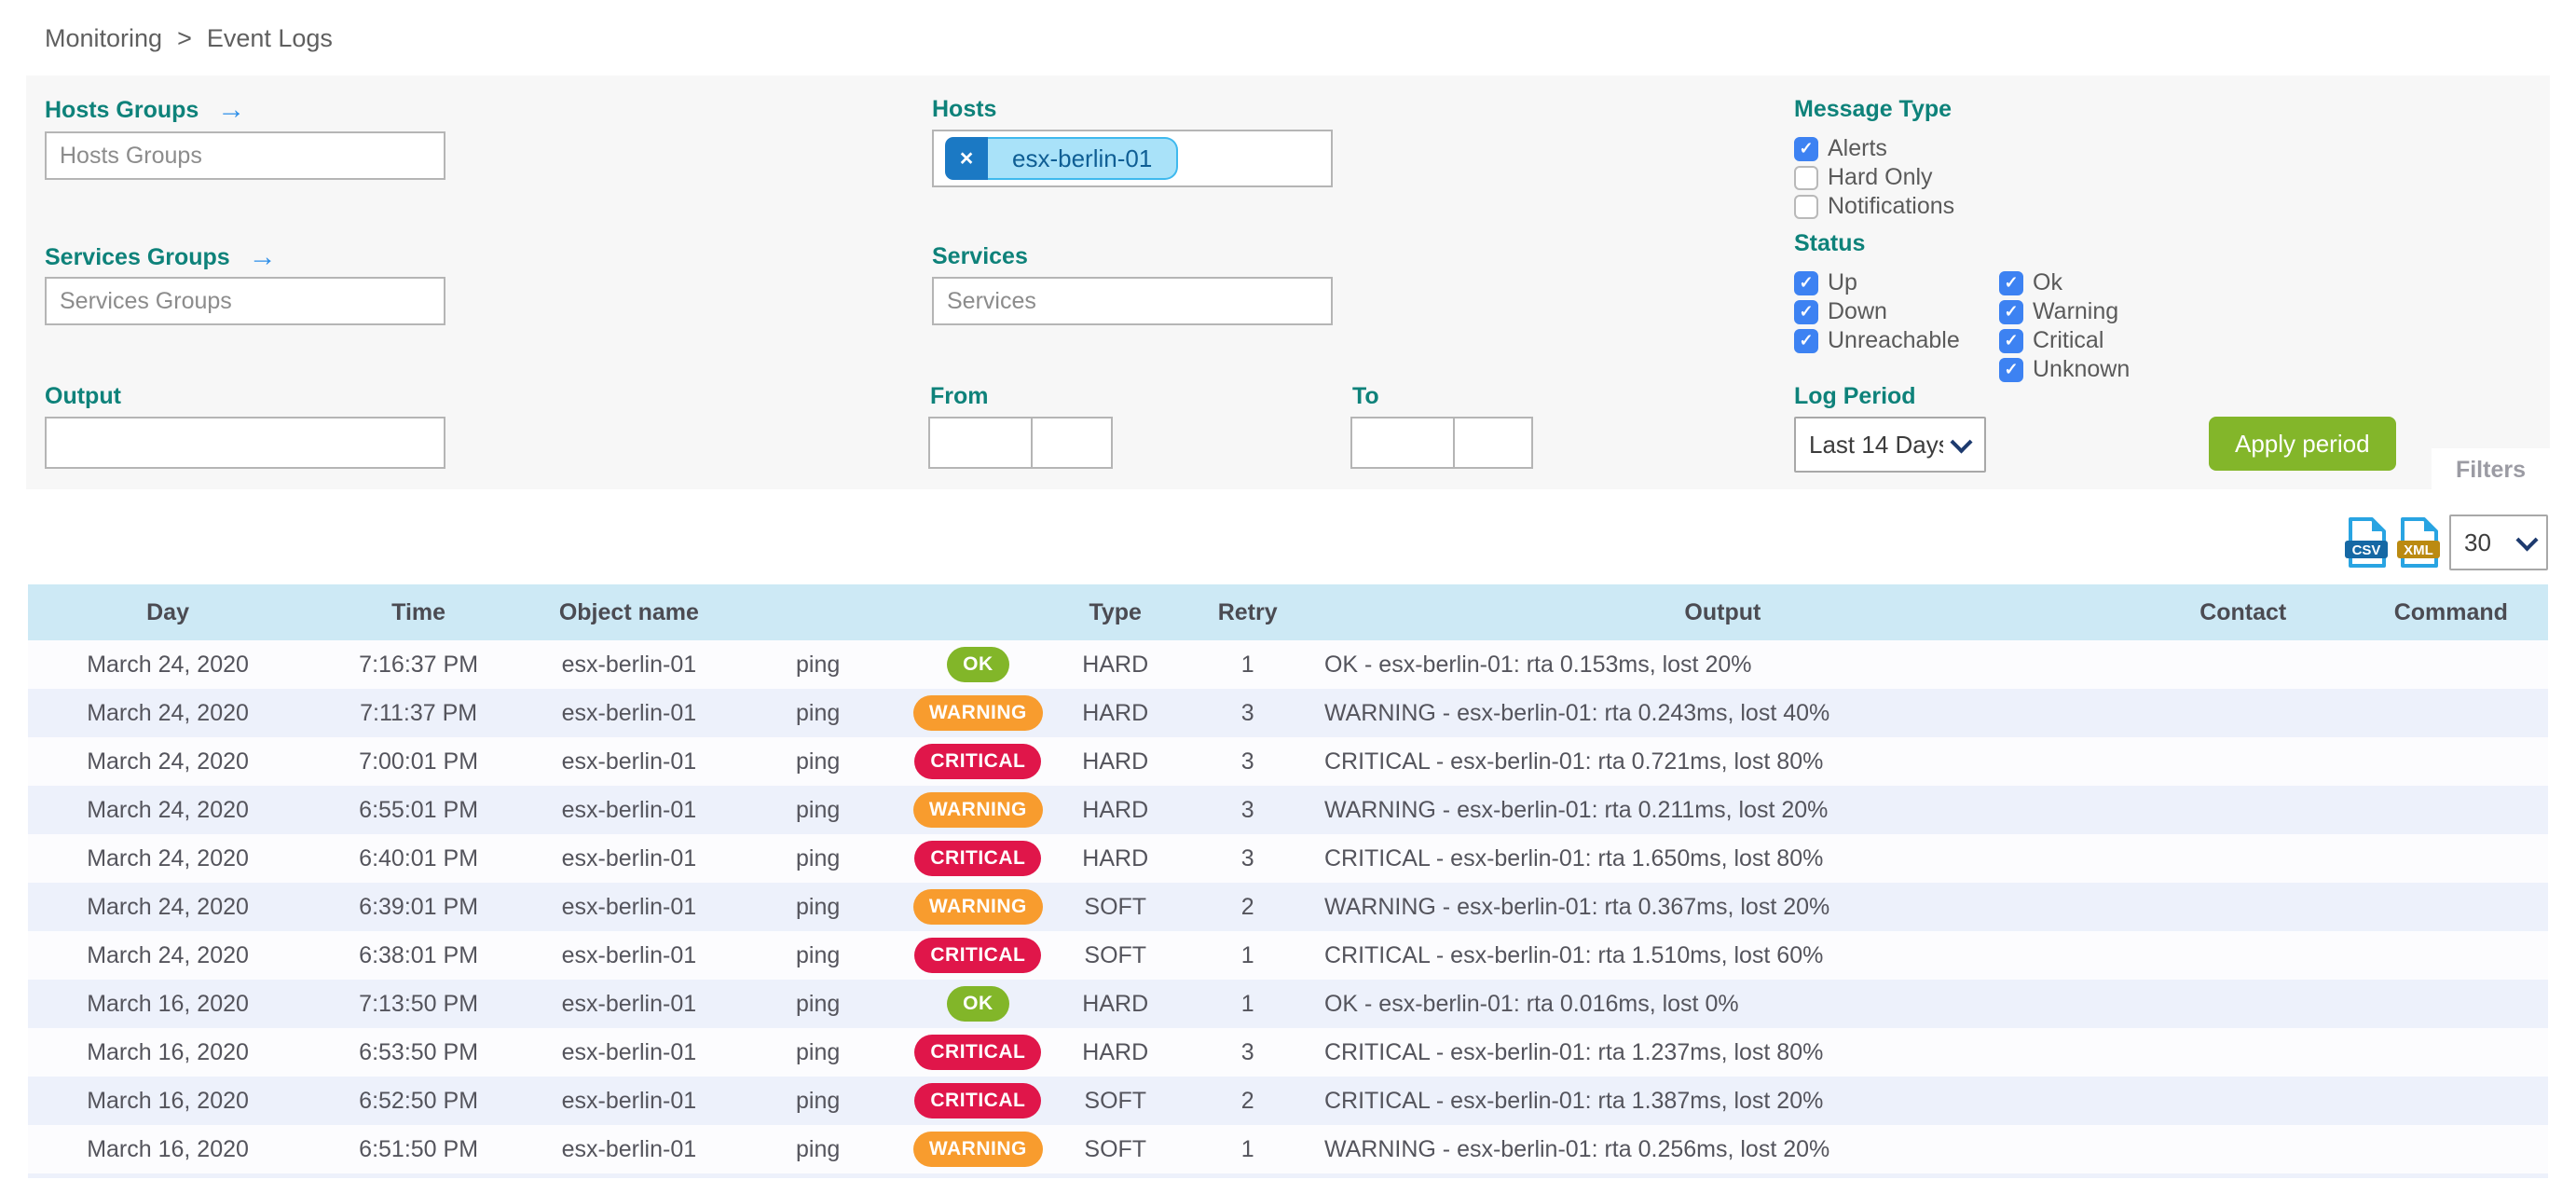  Describe the element at coordinates (2302, 444) in the screenshot. I see `apply-period-button: Apply period` at that location.